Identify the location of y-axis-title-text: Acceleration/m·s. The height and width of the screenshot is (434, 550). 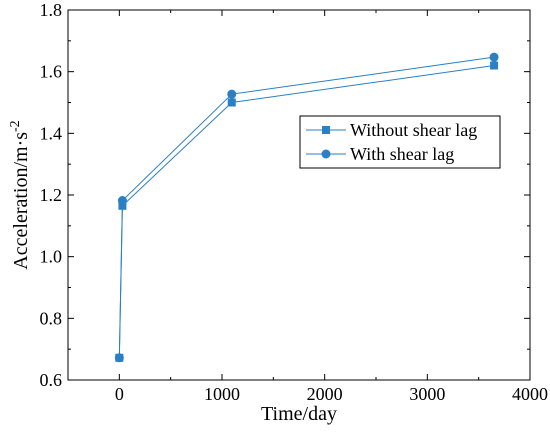
(21, 201).